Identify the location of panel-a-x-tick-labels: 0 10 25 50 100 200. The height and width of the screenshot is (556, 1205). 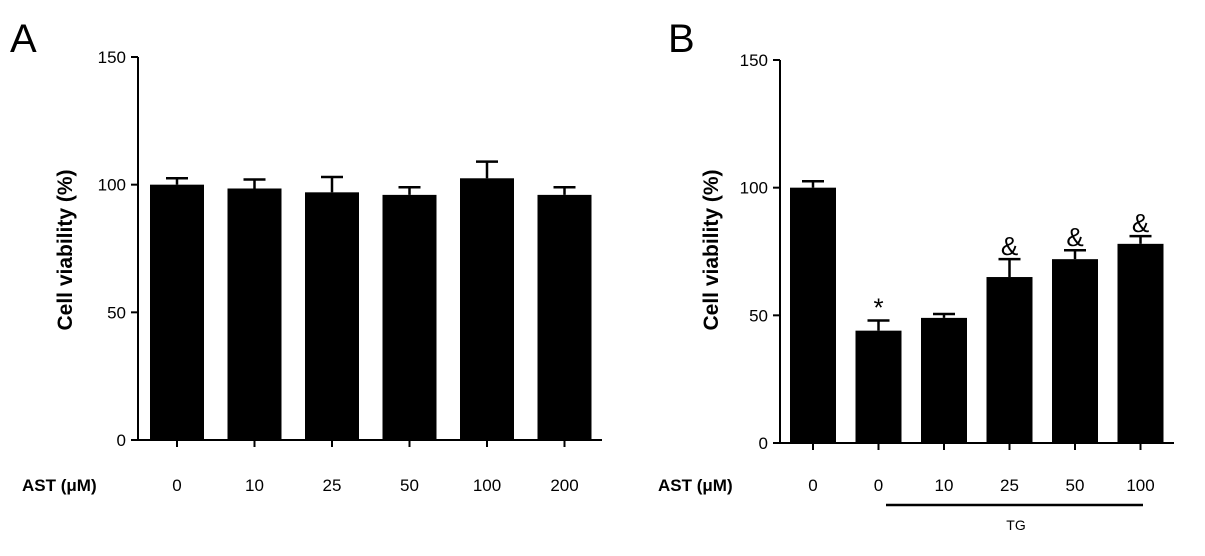
(375, 485).